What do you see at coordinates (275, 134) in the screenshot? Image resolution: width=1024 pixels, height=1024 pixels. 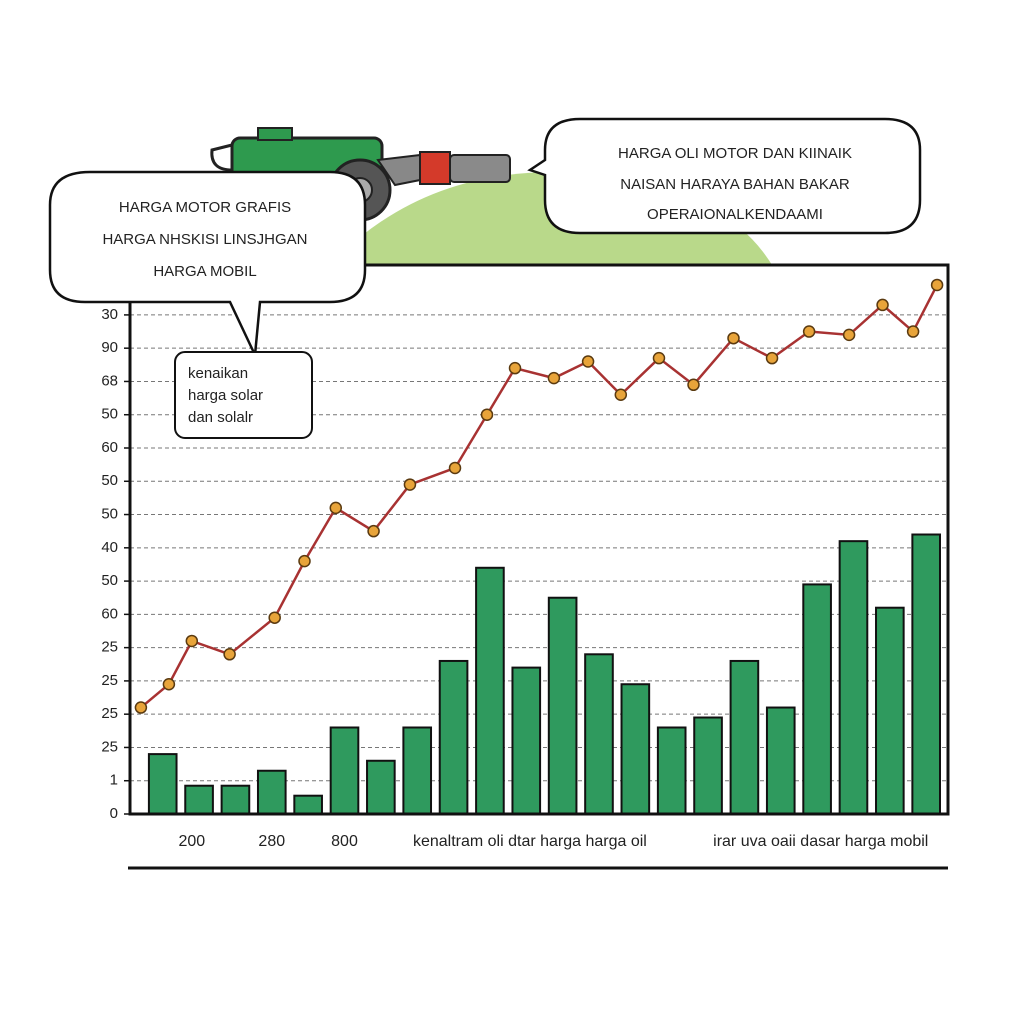 I see `machine-top` at bounding box center [275, 134].